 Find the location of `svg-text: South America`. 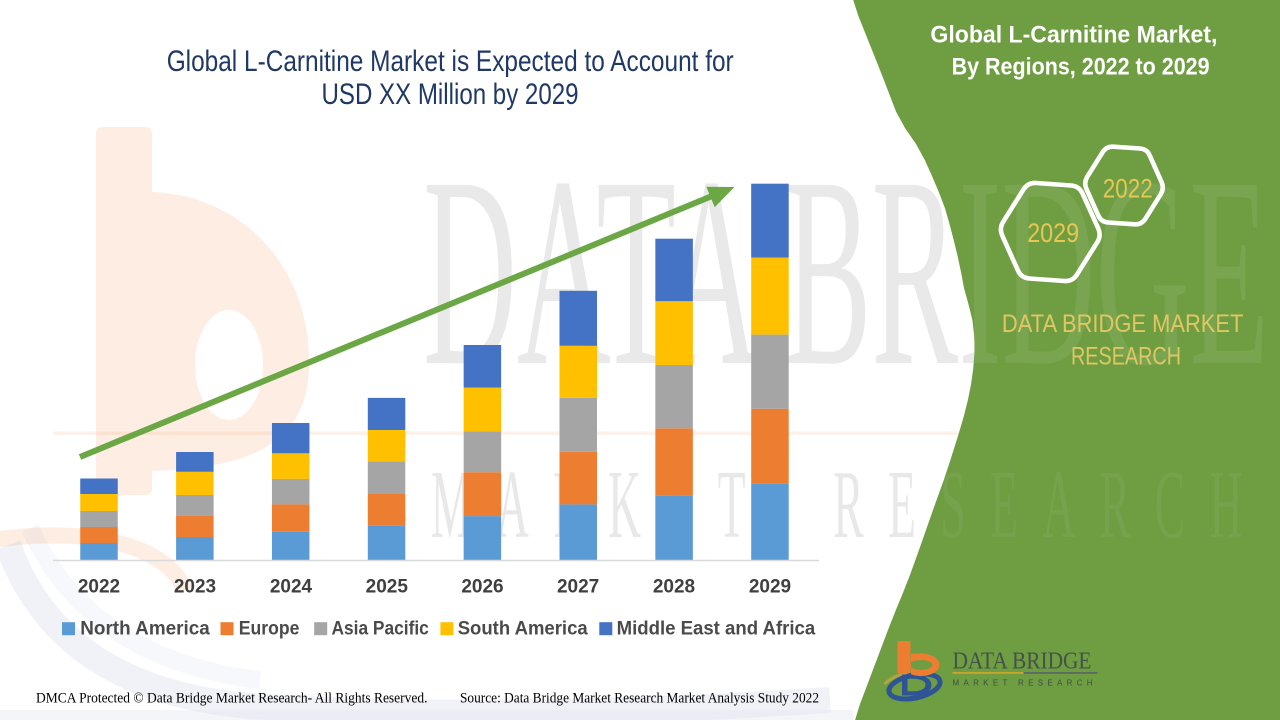

svg-text: South America is located at coordinates (523, 629).